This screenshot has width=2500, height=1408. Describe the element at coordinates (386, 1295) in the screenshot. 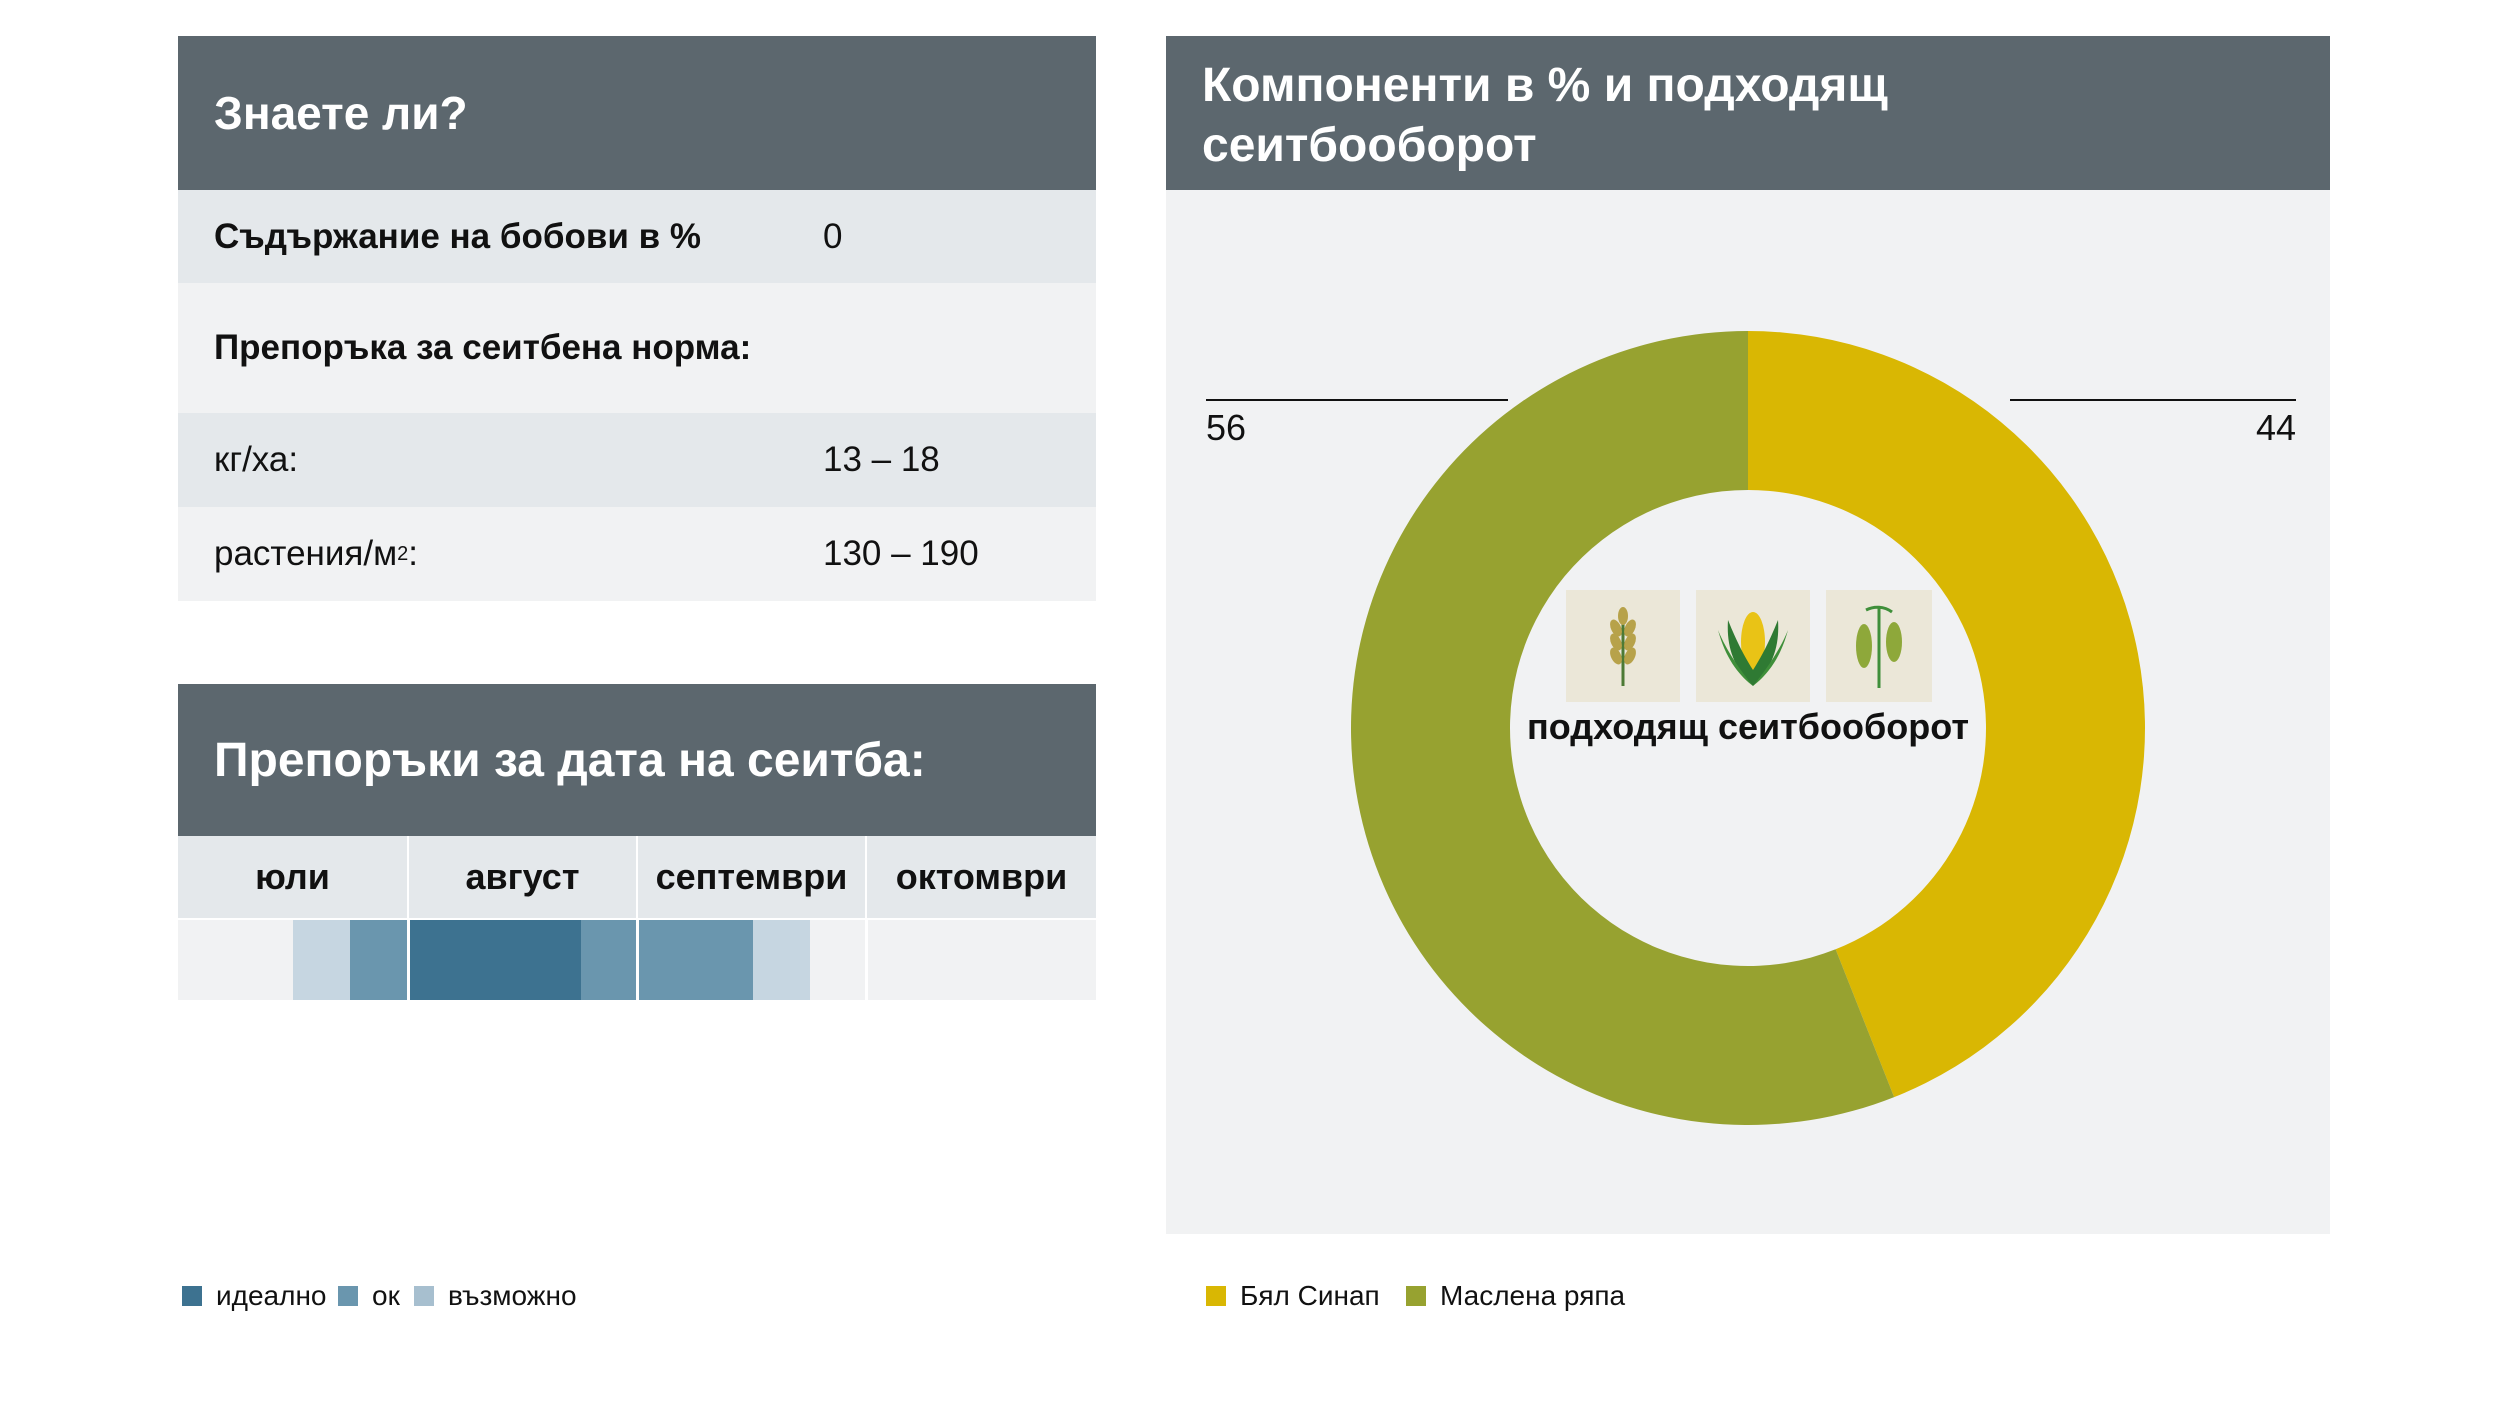

I see `legend-ok-label: ок` at that location.